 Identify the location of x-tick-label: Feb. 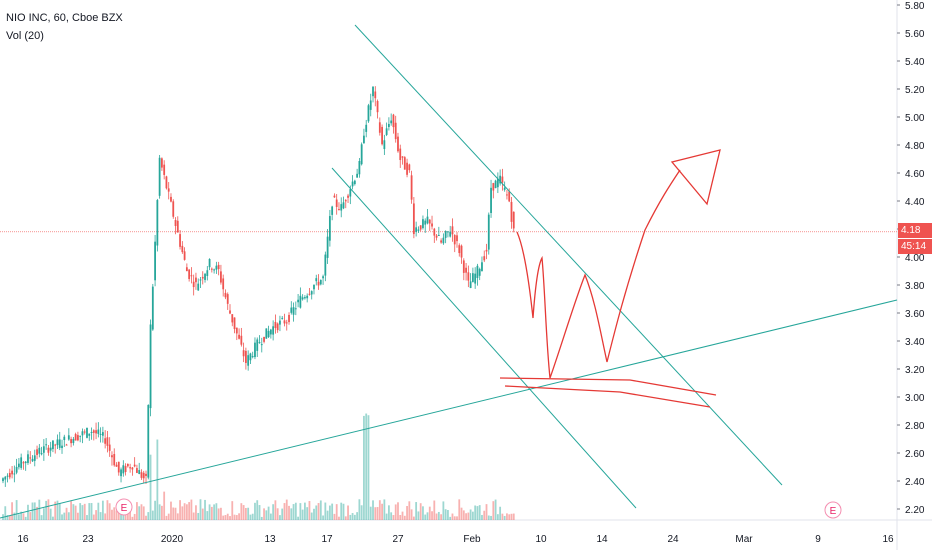
(472, 539).